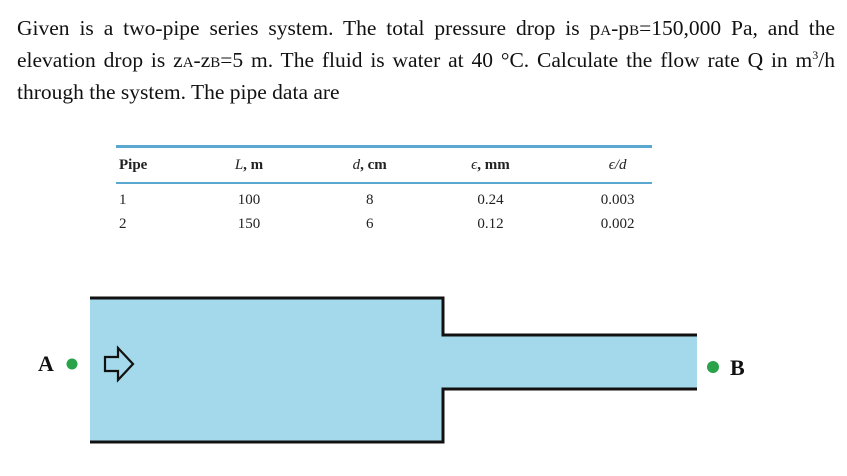 Image resolution: width=847 pixels, height=476 pixels. What do you see at coordinates (369, 199) in the screenshot?
I see `cell-diameter: 8` at bounding box center [369, 199].